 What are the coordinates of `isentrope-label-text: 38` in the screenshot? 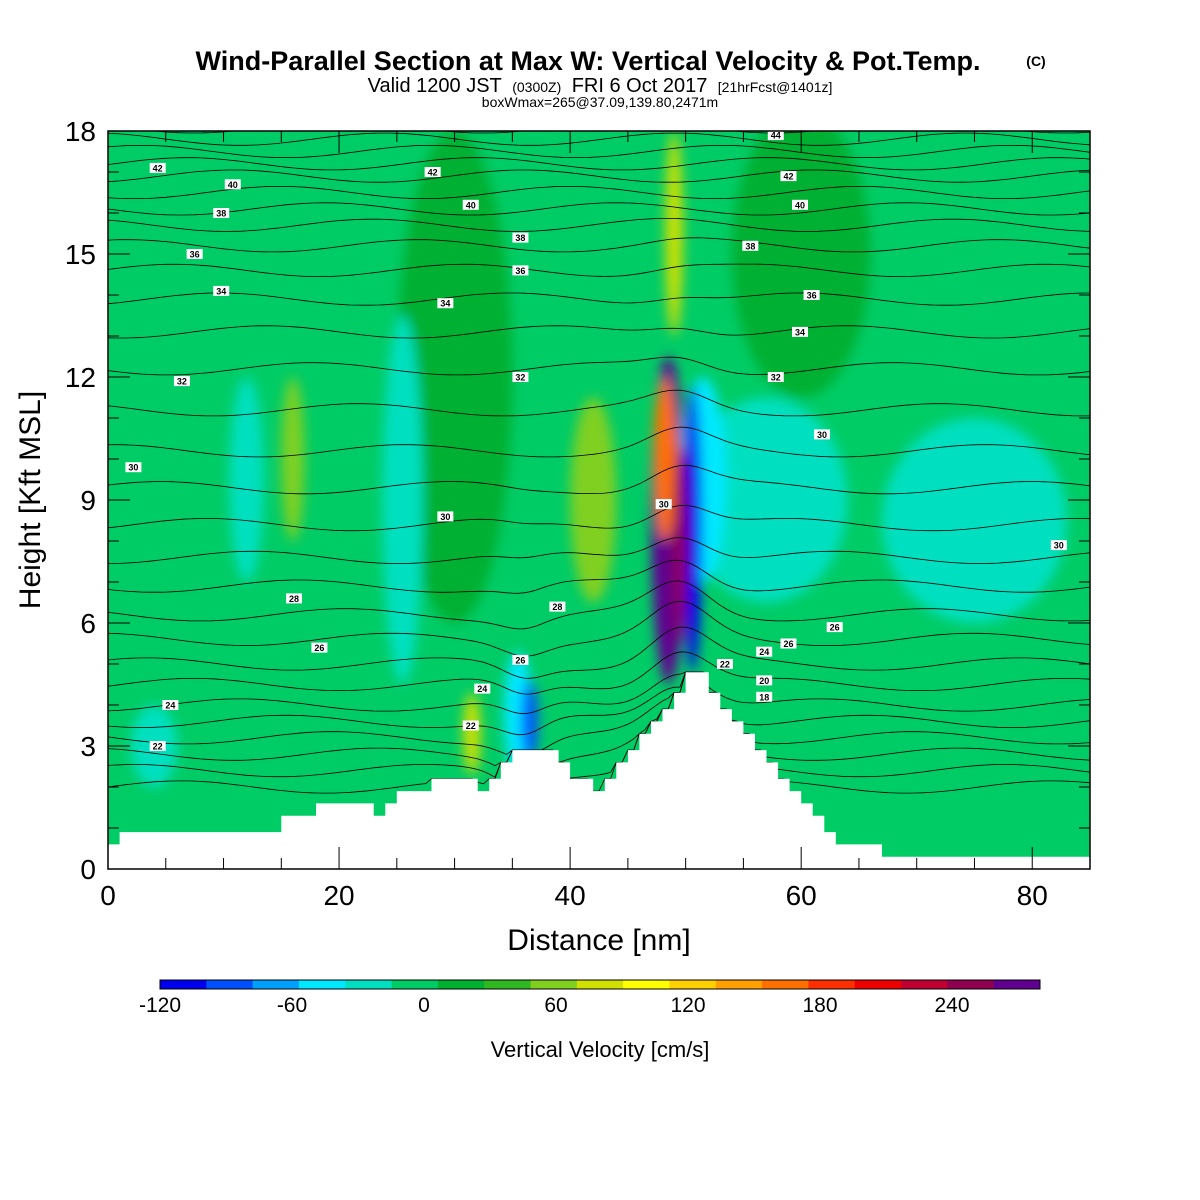 It's located at (520, 238).